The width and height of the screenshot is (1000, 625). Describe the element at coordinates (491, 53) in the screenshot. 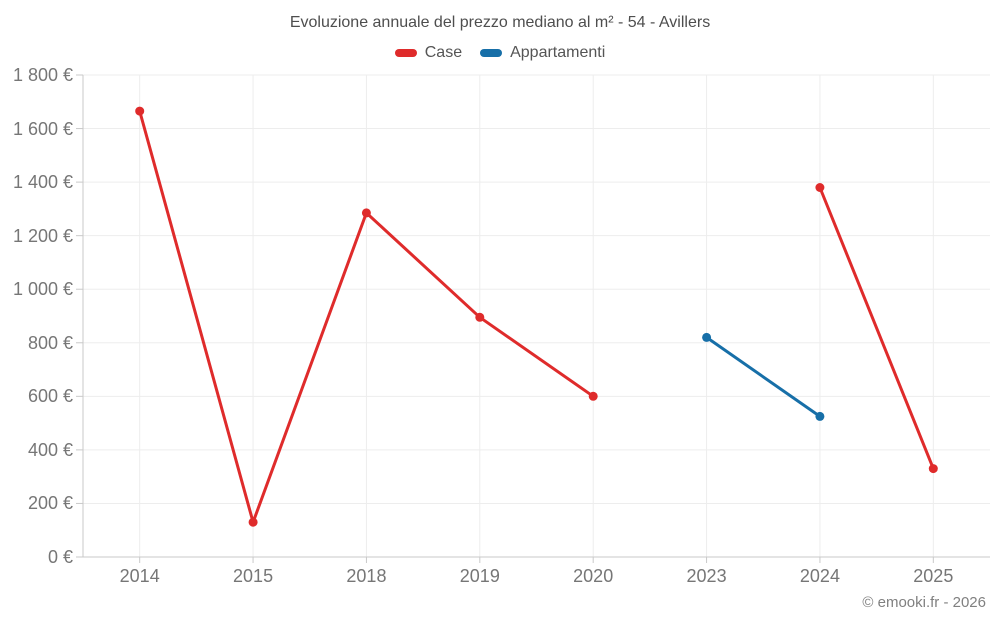

I see `legend-swatch-appartamenti-icon` at that location.